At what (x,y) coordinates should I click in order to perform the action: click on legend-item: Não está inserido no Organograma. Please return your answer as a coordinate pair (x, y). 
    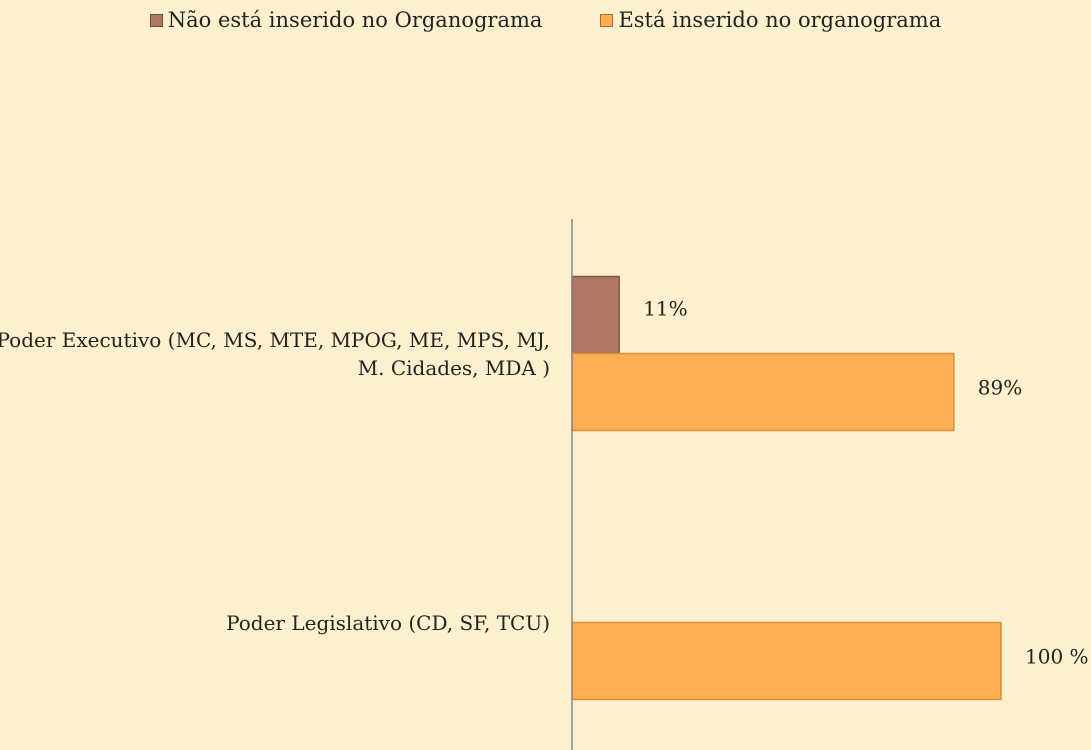
    Looking at the image, I should click on (346, 20).